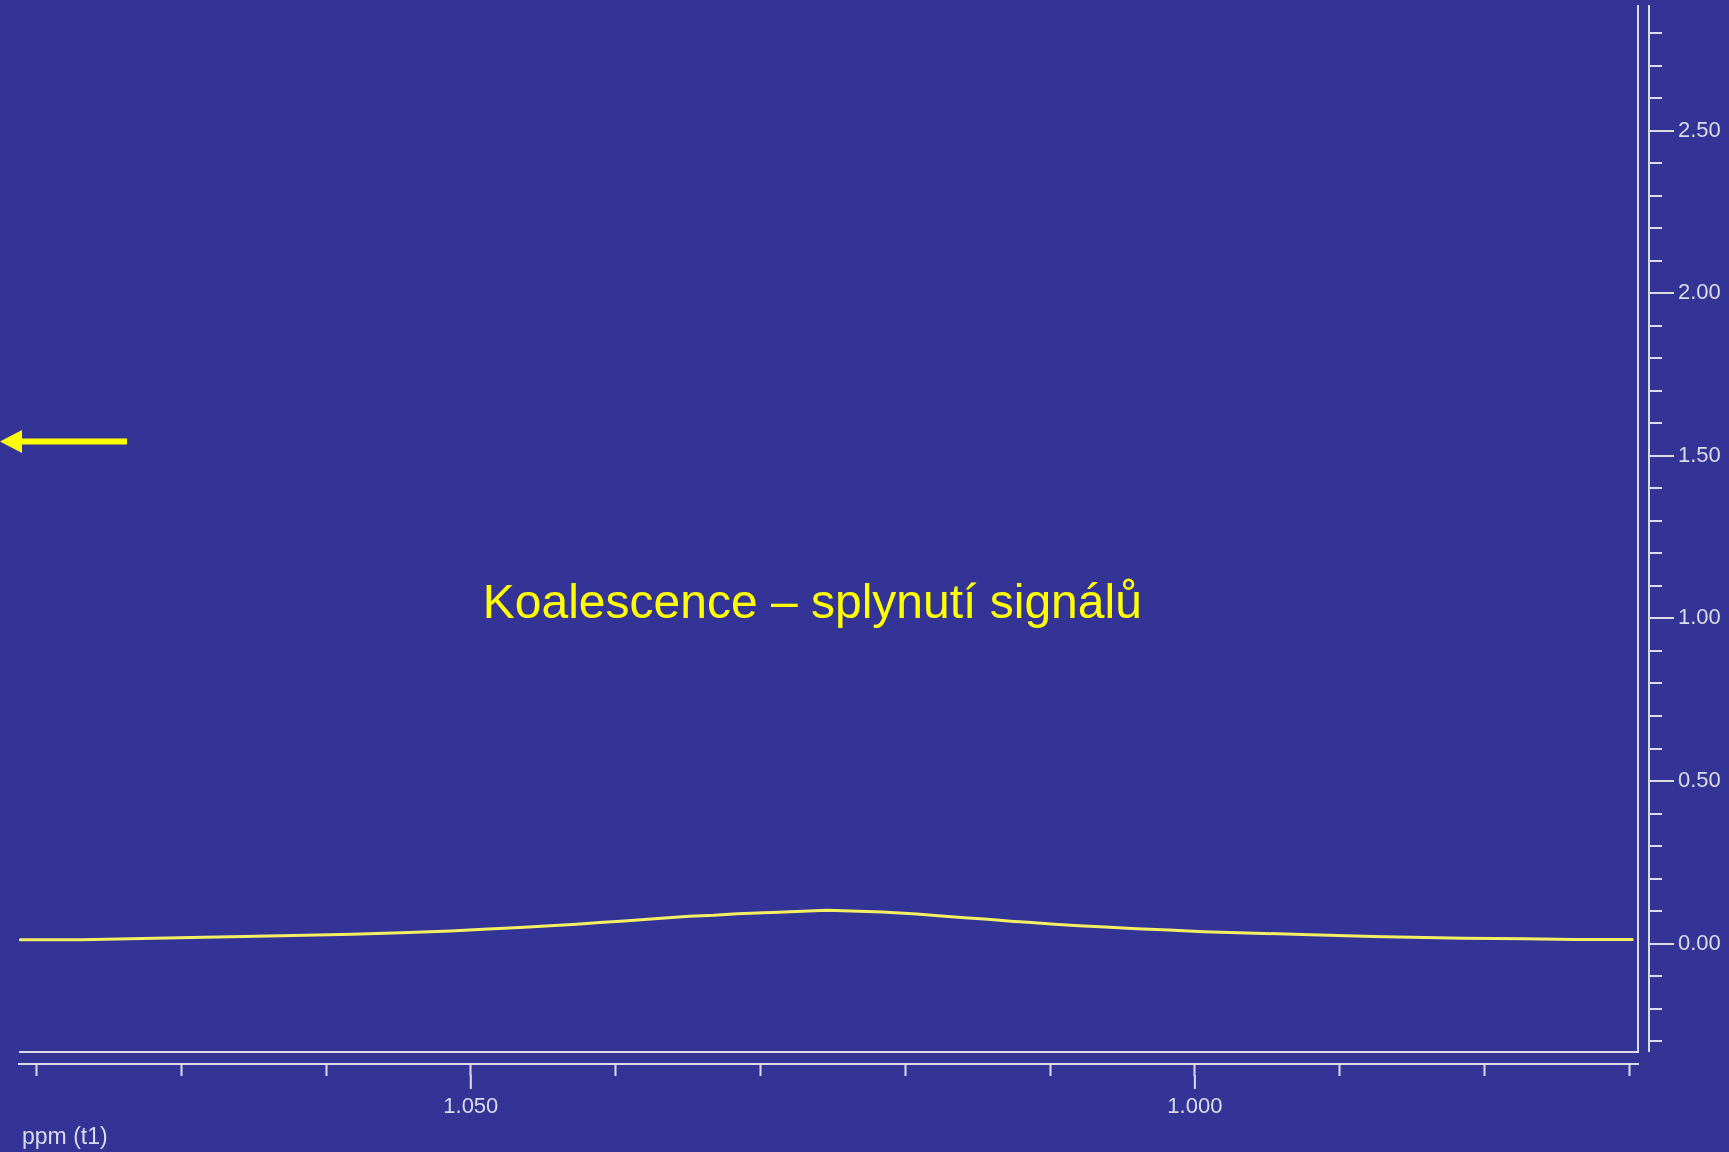  Describe the element at coordinates (1699, 780) in the screenshot. I see `y-tick-label: 0.50` at that location.